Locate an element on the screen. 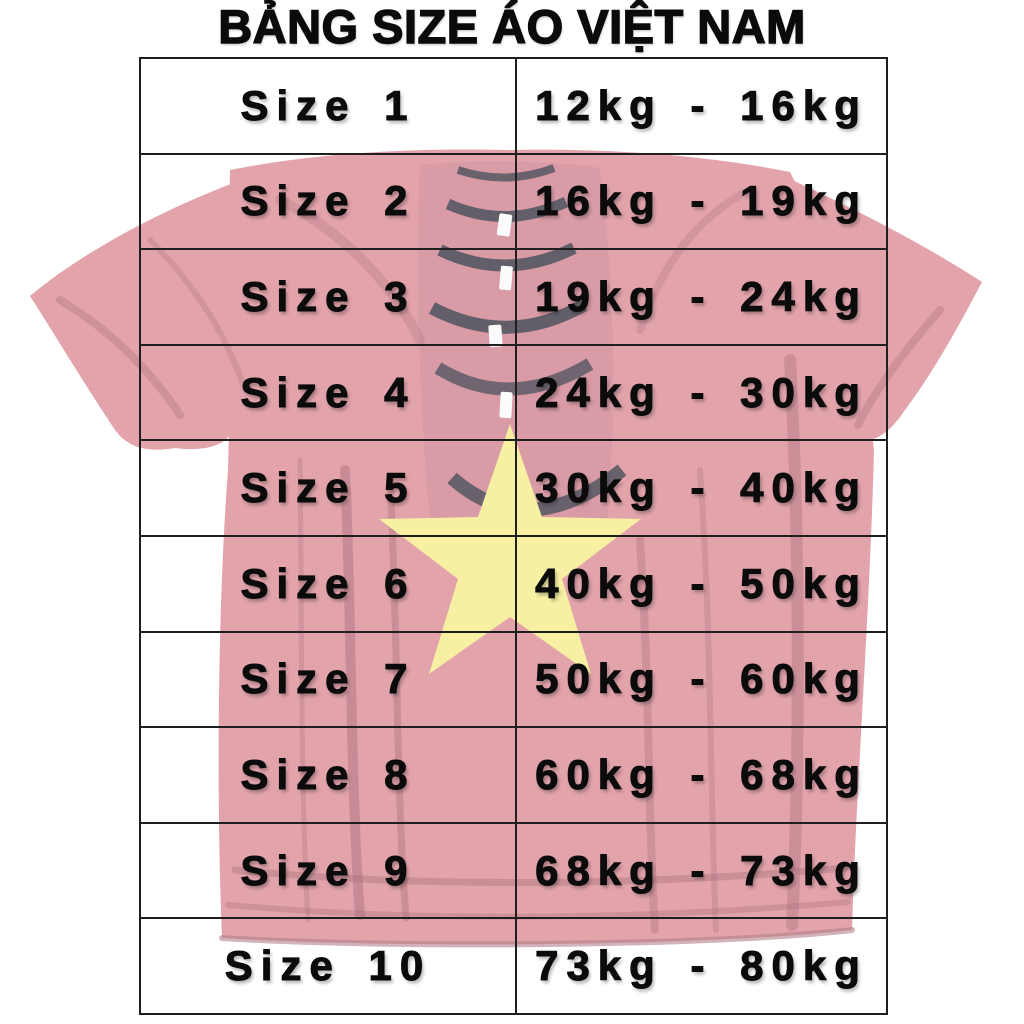 This screenshot has height=1024, width=1024. table-row: Size 6 40kg - 50kg is located at coordinates (513, 583).